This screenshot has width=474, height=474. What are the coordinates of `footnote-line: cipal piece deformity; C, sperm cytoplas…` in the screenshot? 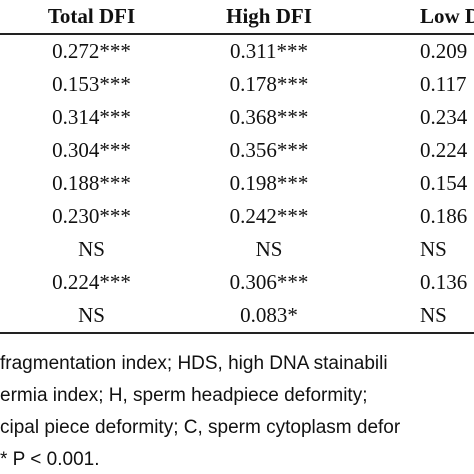 It's located at (200, 427).